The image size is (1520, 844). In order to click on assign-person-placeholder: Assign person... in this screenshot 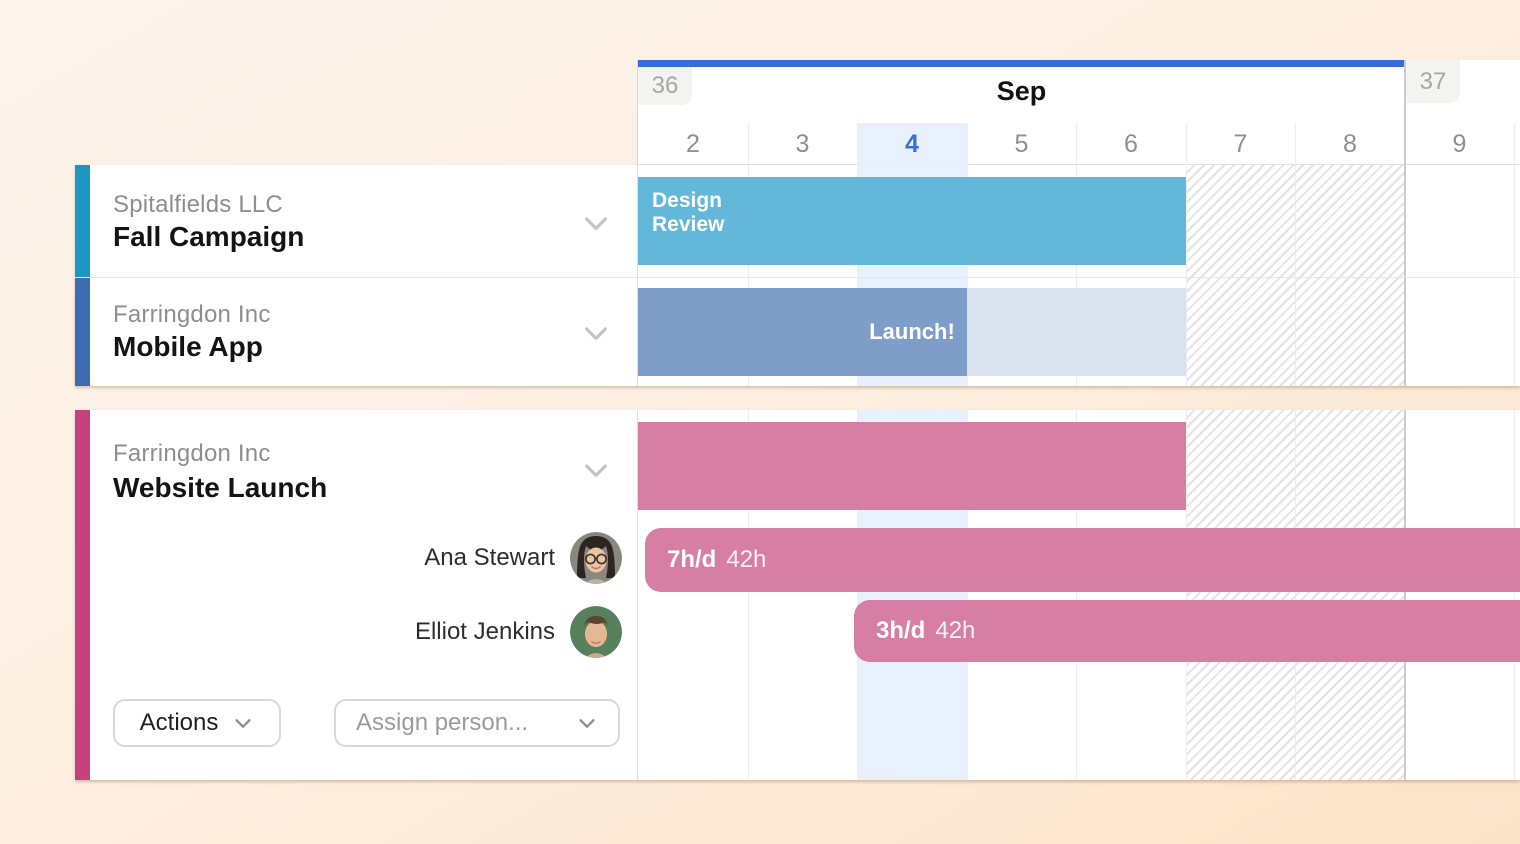, I will do `click(442, 722)`.